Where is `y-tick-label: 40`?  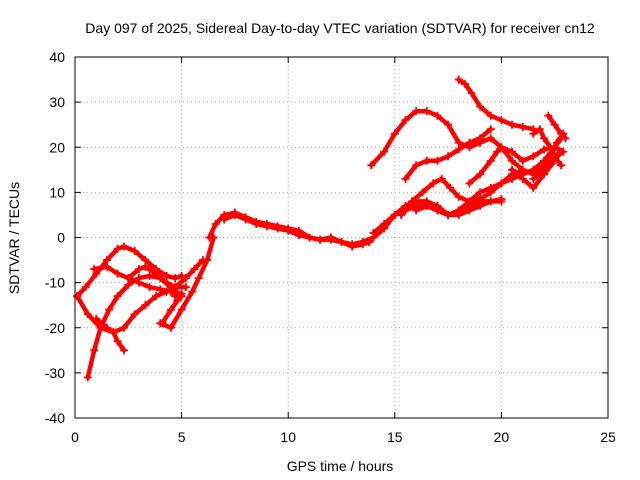
y-tick-label: 40 is located at coordinates (57, 57).